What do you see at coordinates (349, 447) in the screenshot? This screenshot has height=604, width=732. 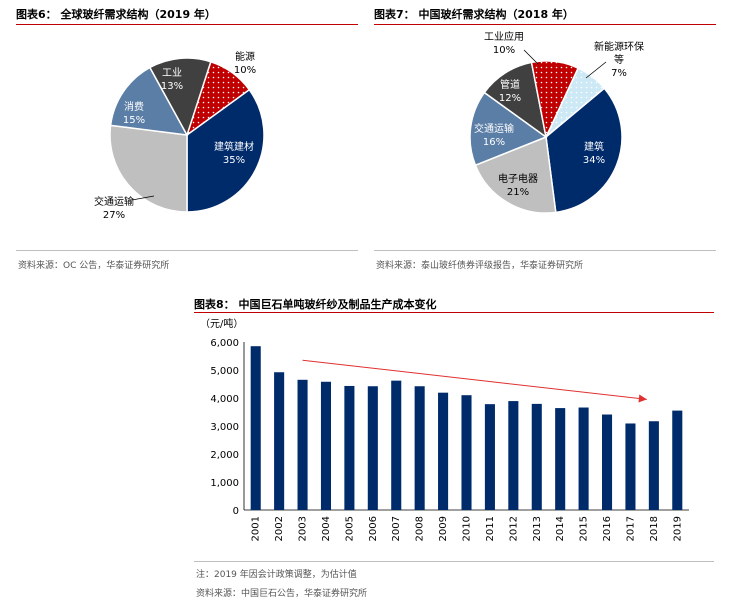 I see `bar-2005` at bounding box center [349, 447].